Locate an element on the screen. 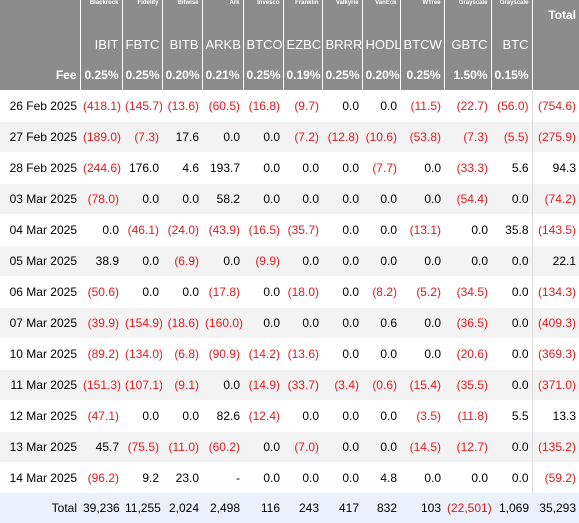  flow-cell: (8.2) is located at coordinates (381, 292).